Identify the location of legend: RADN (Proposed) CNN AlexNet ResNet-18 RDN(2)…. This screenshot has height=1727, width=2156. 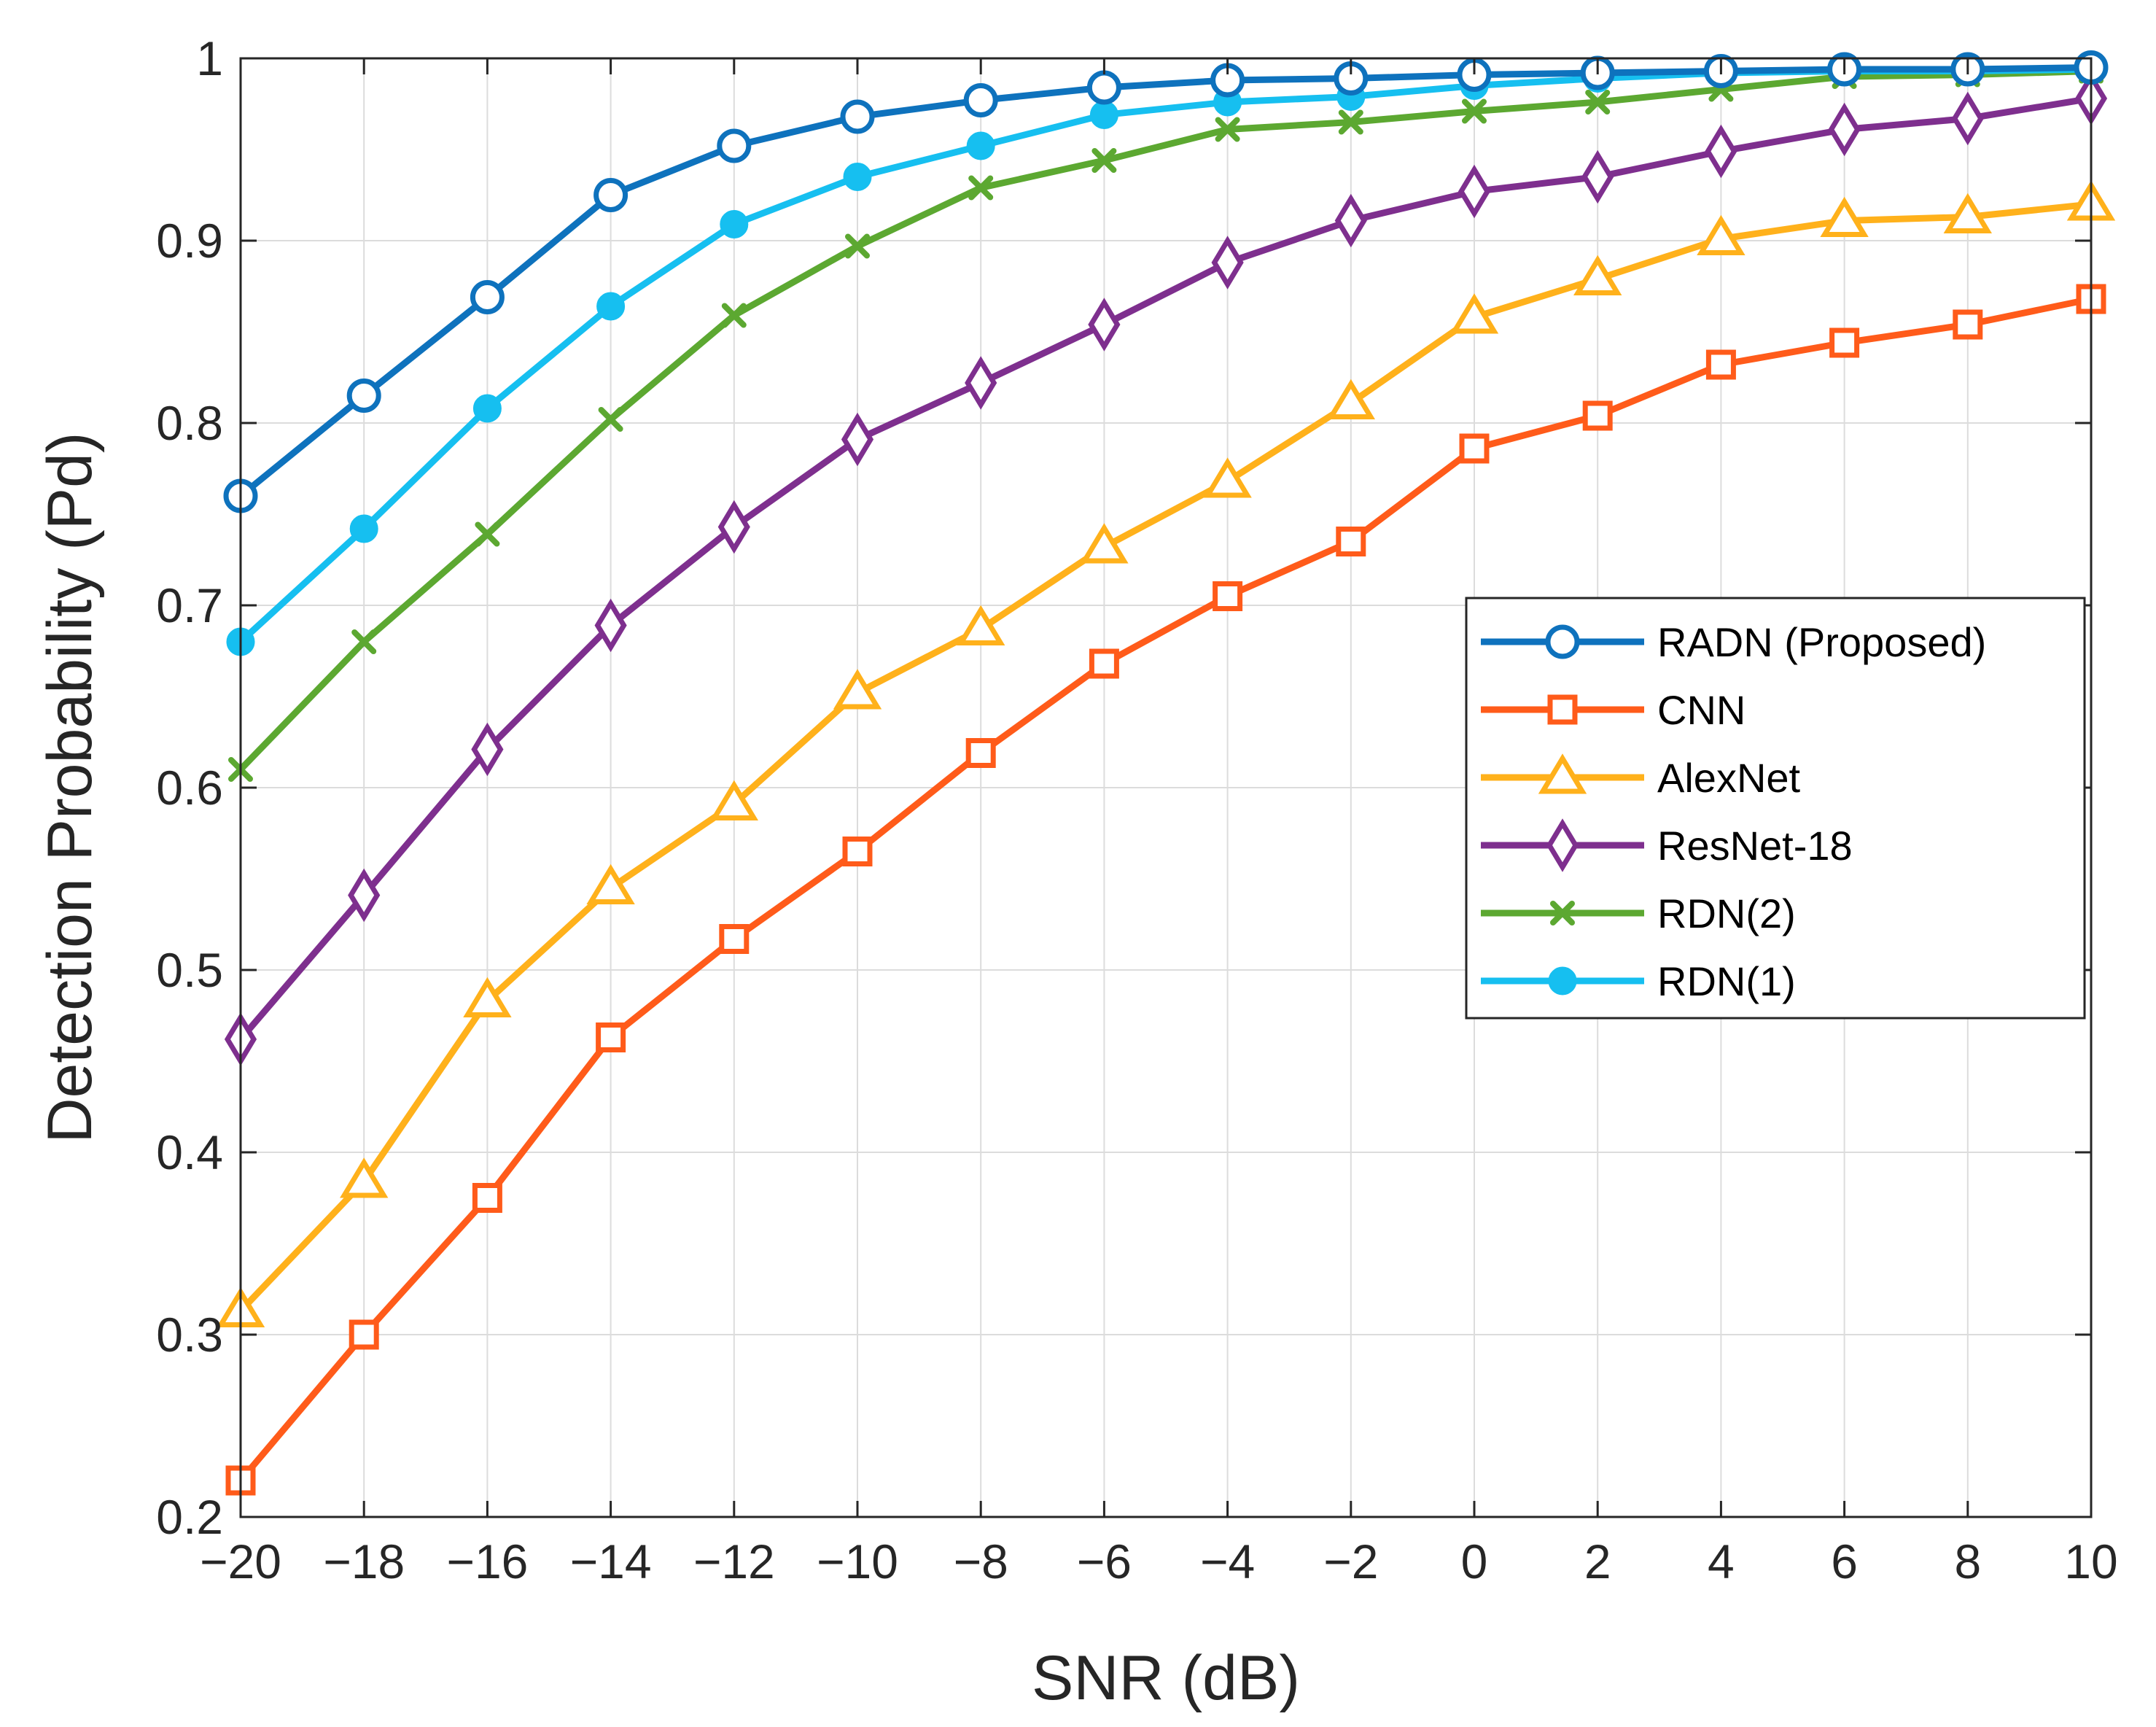
(1776, 809).